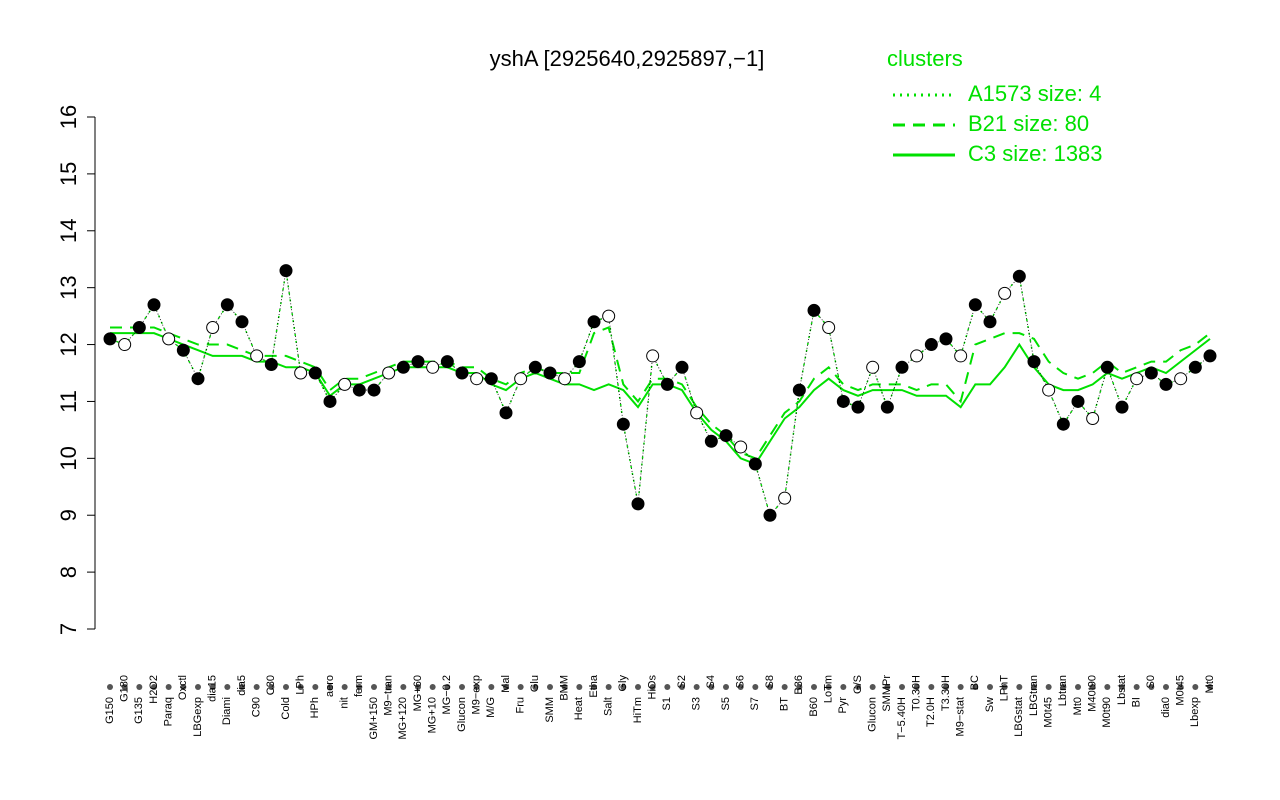  I want to click on x-tick-label: ferm, so click(359, 686).